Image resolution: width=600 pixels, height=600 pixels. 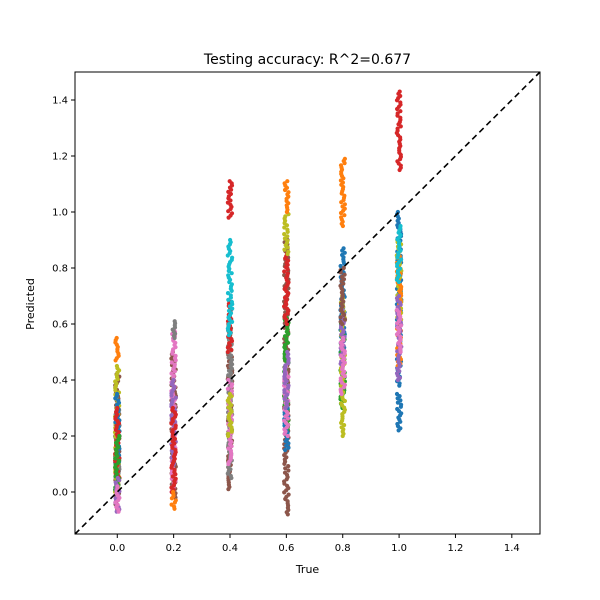 I want to click on x-tick-label: 0.6, so click(x=286, y=548).